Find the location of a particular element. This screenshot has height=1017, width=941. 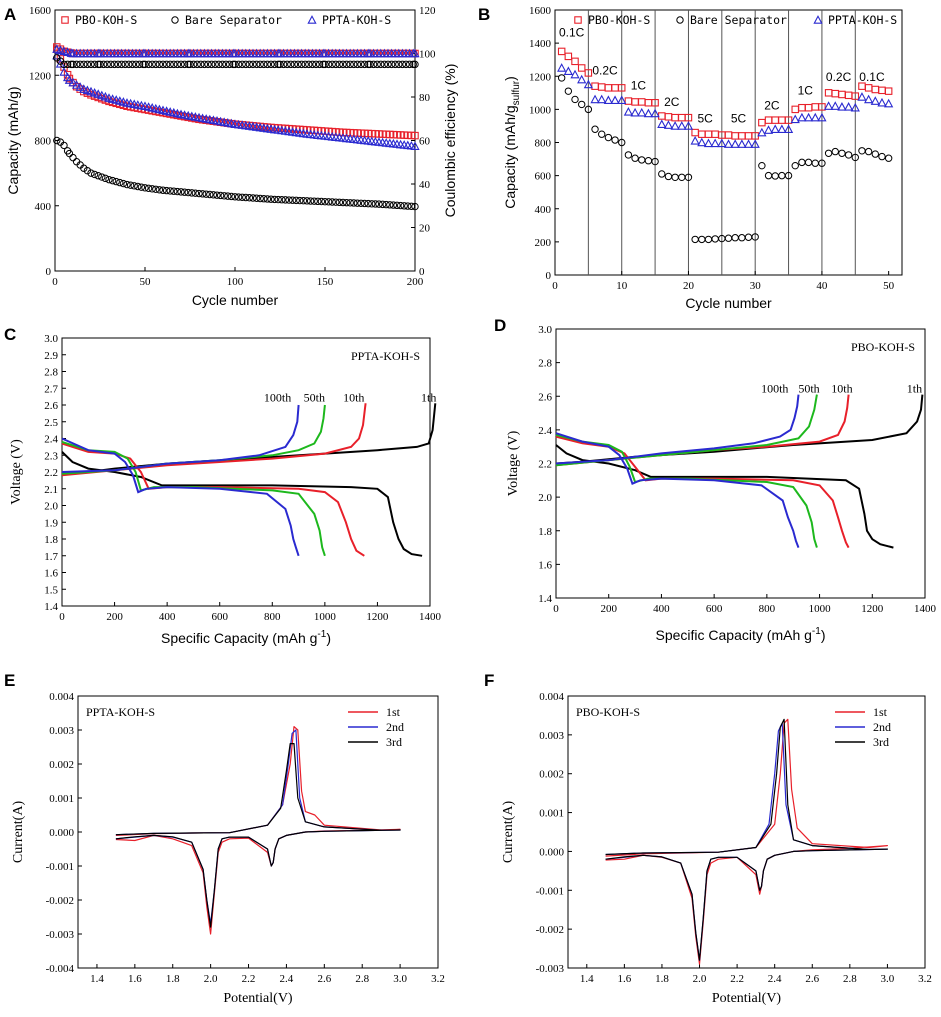

x-tick-label: 3.2 is located at coordinates (925, 979).